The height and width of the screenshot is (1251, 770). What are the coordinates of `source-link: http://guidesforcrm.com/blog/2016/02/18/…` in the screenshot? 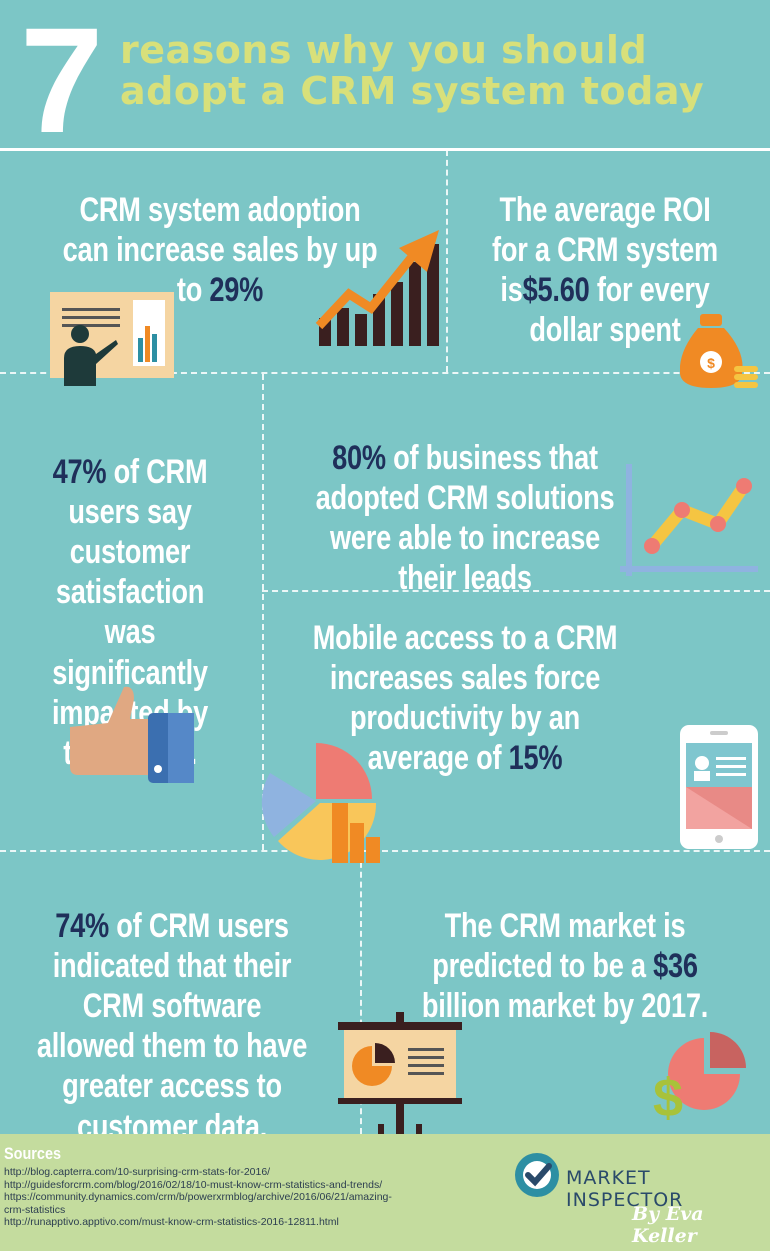 It's located at (193, 1184).